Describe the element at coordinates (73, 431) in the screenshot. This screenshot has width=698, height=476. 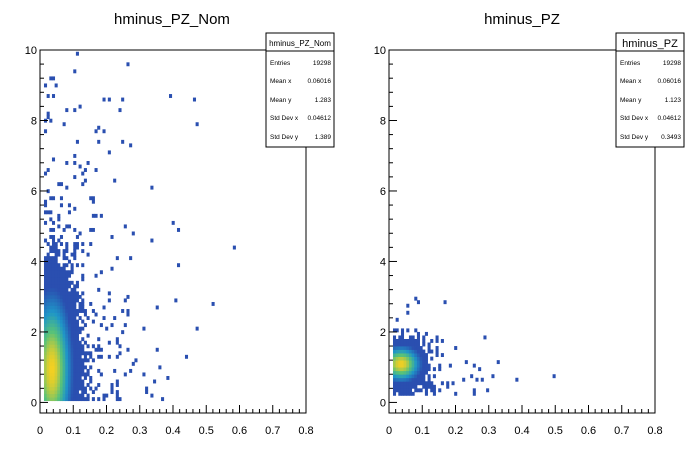
I see `x-tick-label: 0.1` at that location.